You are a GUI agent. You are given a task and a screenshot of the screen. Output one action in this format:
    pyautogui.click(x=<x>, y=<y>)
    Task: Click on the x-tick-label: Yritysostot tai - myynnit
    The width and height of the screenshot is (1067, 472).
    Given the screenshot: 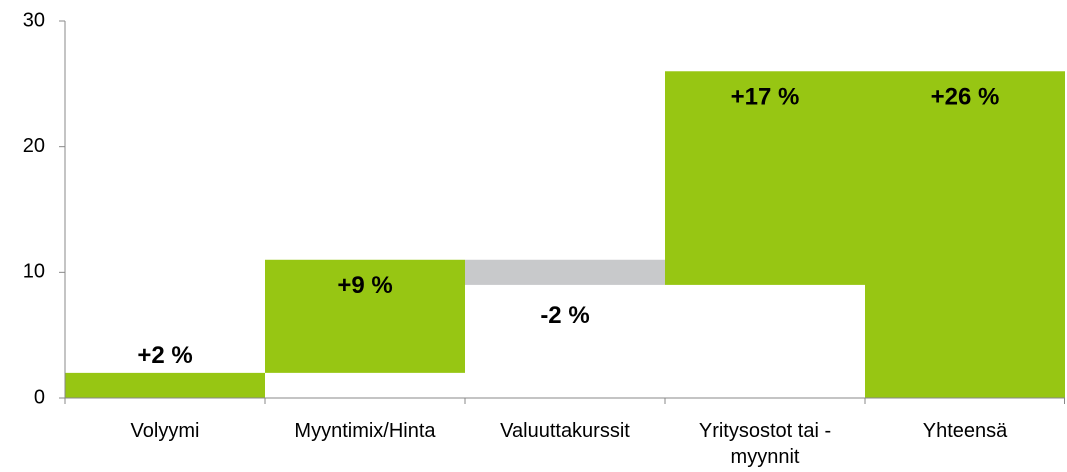 What is the action you would take?
    pyautogui.click(x=765, y=444)
    